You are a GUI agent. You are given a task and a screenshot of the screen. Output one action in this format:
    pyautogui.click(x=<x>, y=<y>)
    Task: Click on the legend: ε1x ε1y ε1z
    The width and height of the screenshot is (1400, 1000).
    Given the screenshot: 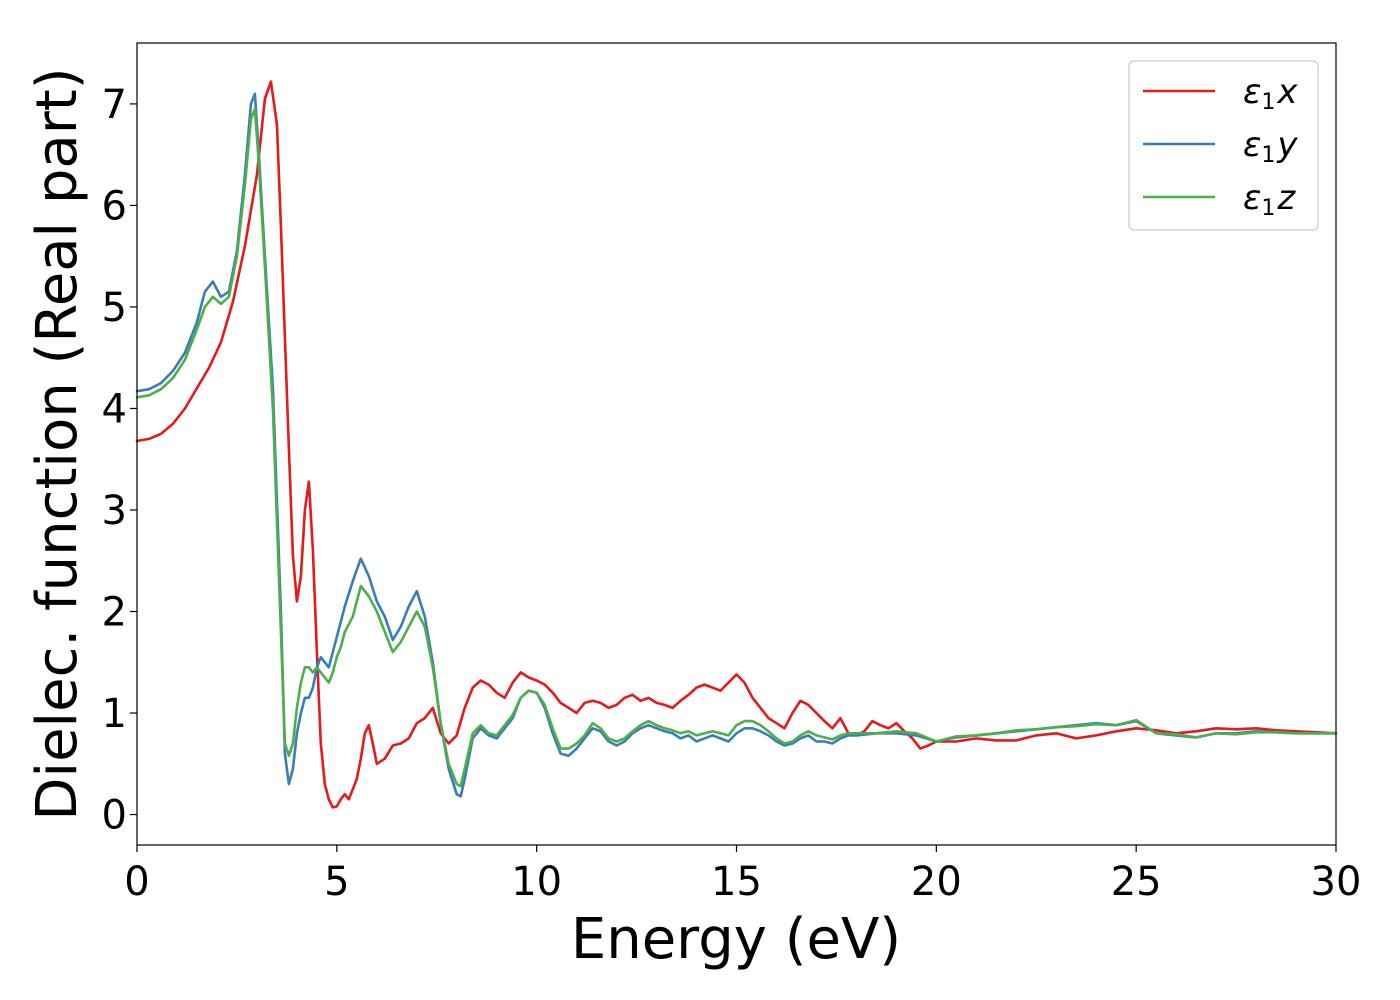 What is the action you would take?
    pyautogui.click(x=1223, y=145)
    